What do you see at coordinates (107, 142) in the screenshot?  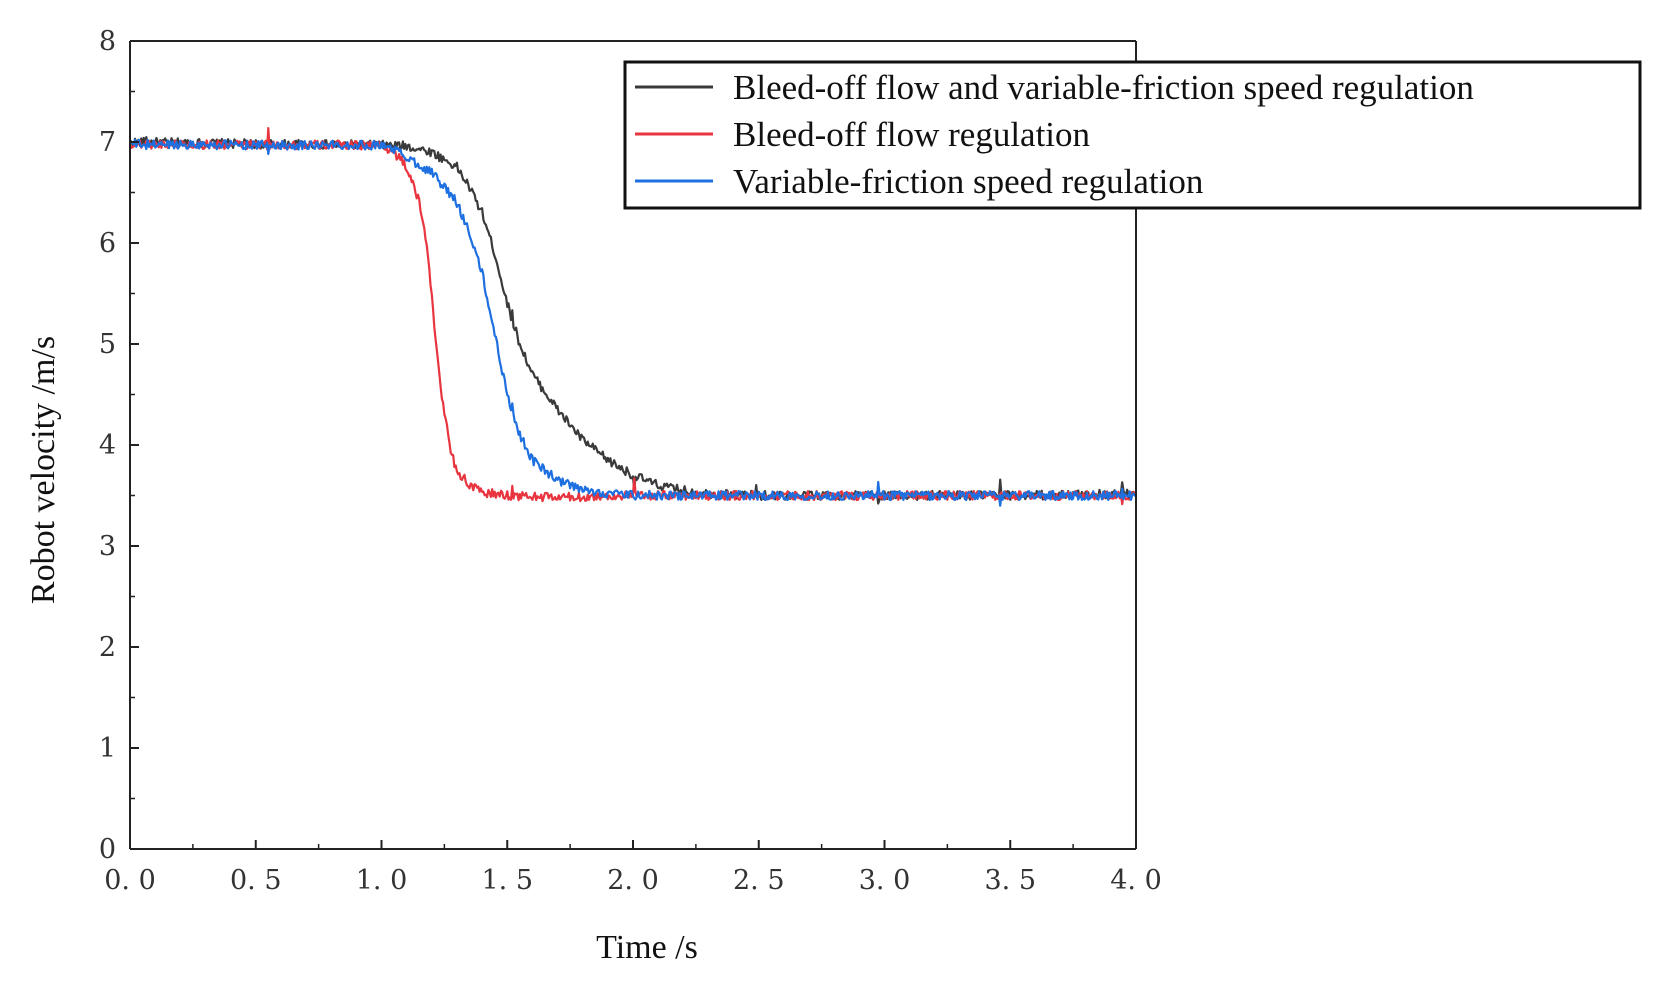 I see `y-tick-label: 7` at bounding box center [107, 142].